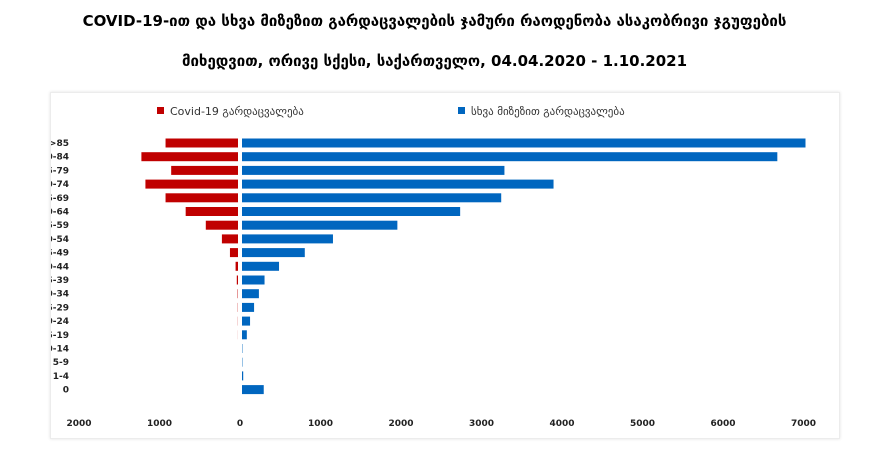 The image size is (869, 467). Describe the element at coordinates (60, 199) in the screenshot. I see `category-label: 65-69` at that location.